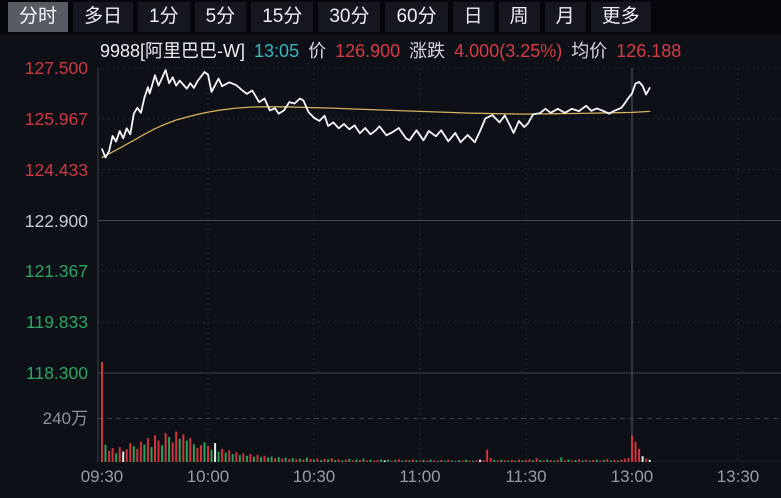 The image size is (781, 498). Describe the element at coordinates (56, 271) in the screenshot. I see `price-axis-label: 121.367` at that location.